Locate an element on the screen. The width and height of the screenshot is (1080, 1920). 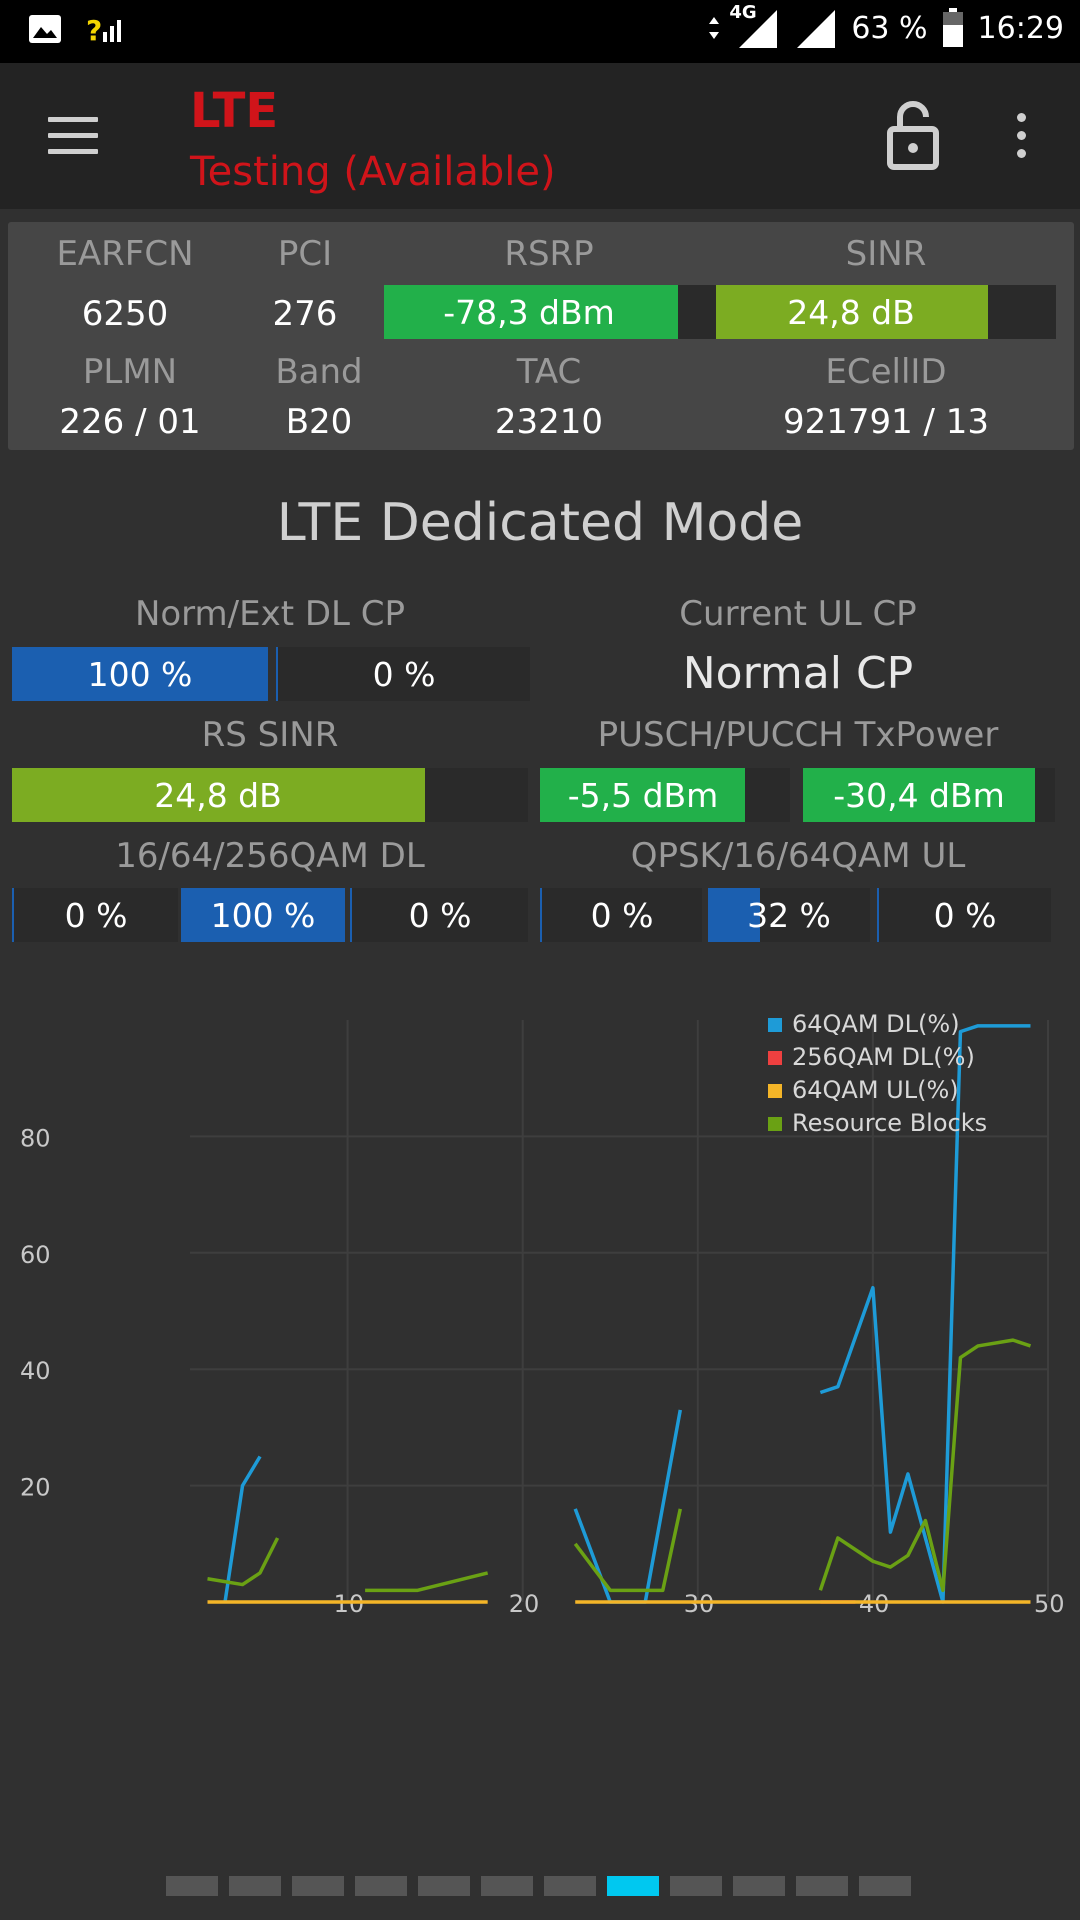
lte-signal-icon: 4G is located at coordinates (754, 26).